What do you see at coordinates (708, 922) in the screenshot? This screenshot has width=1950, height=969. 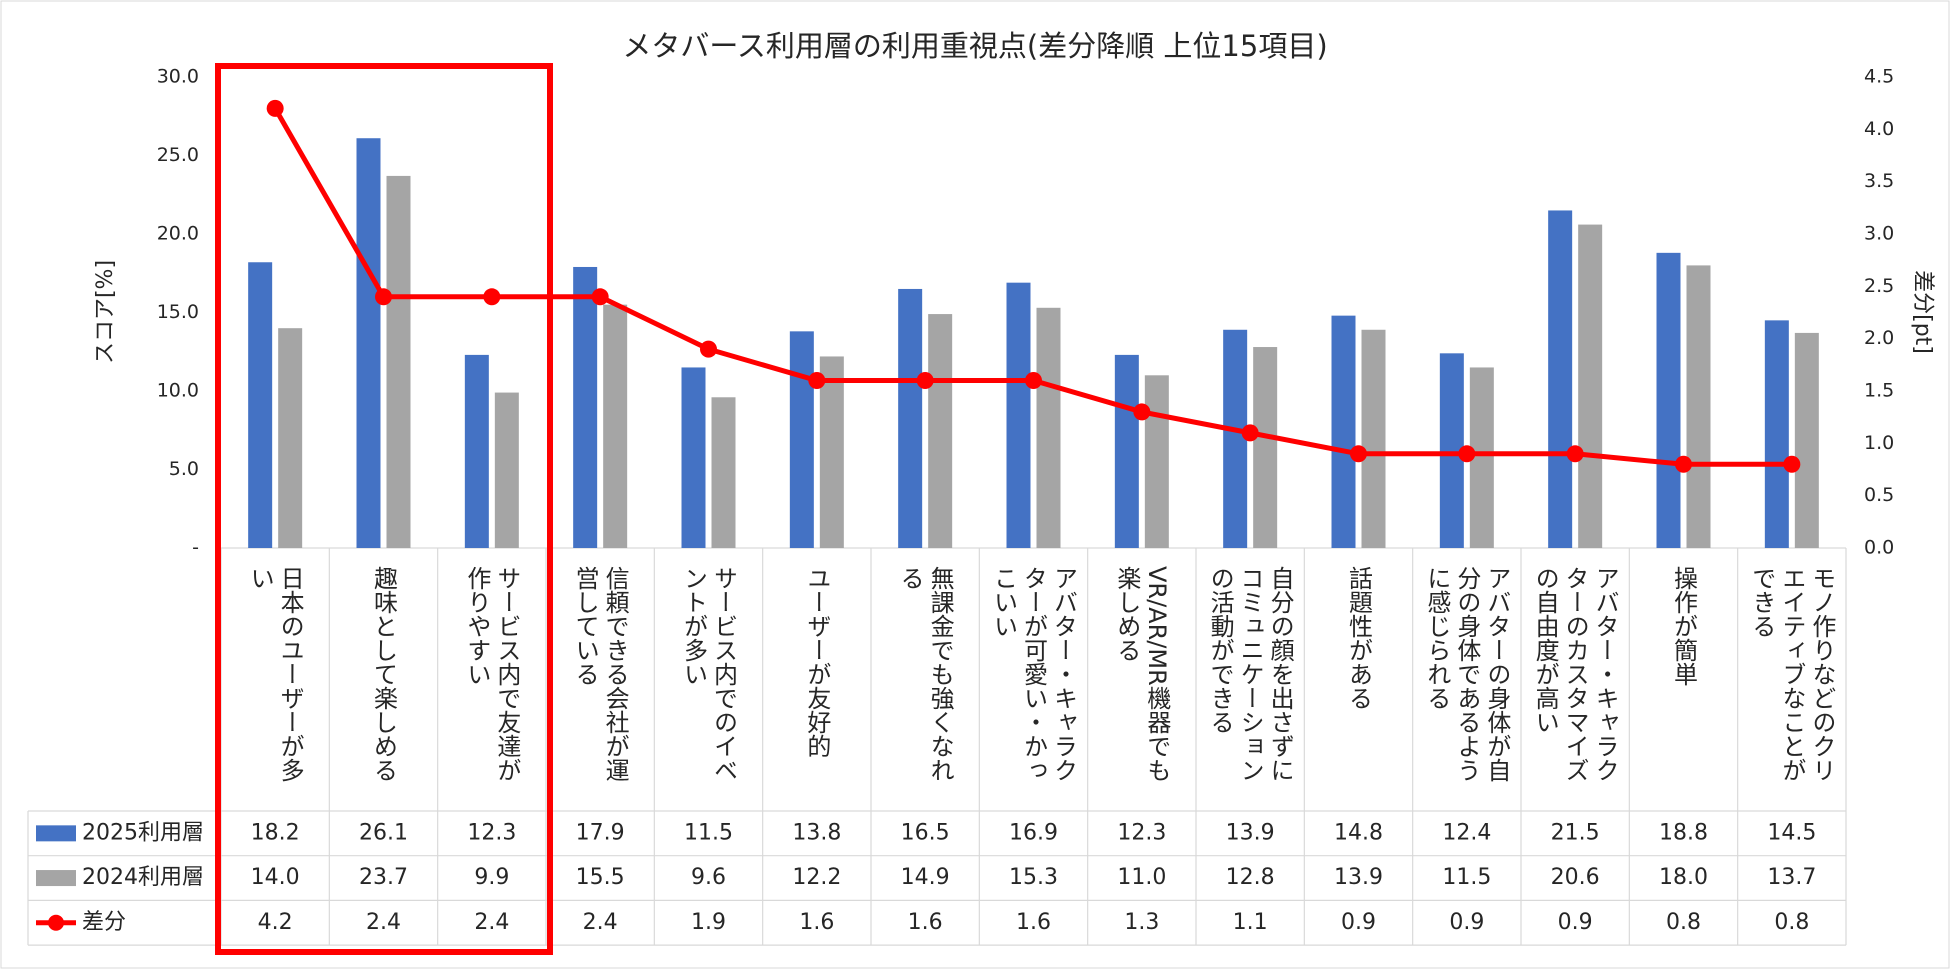 I see `table-value: 1.9` at bounding box center [708, 922].